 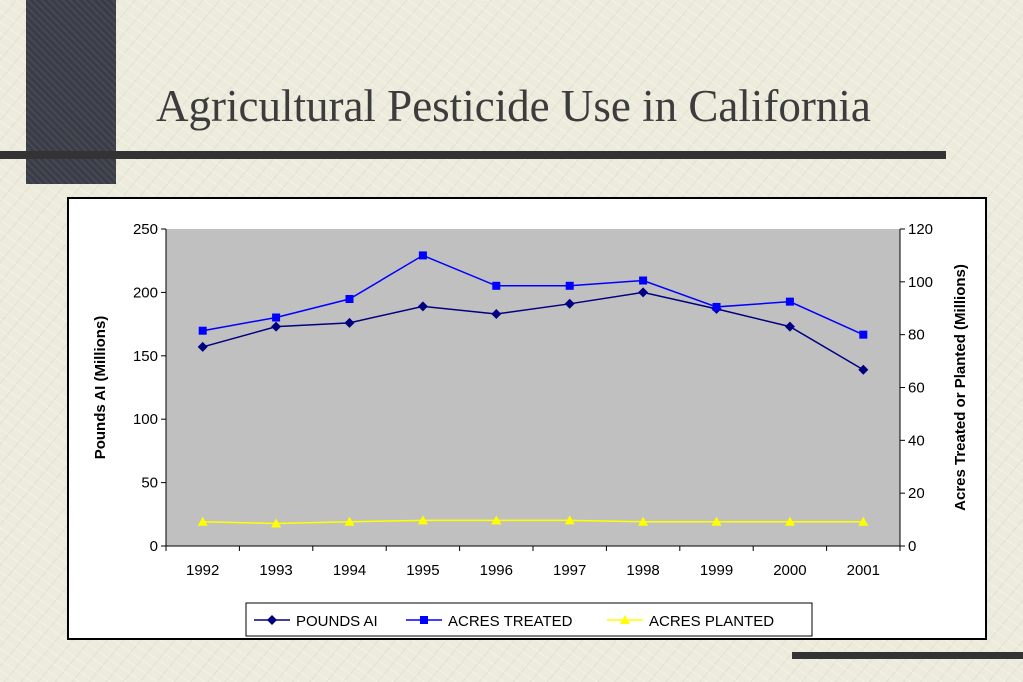 What do you see at coordinates (202, 570) in the screenshot?
I see `x-tick-label: 1992` at bounding box center [202, 570].